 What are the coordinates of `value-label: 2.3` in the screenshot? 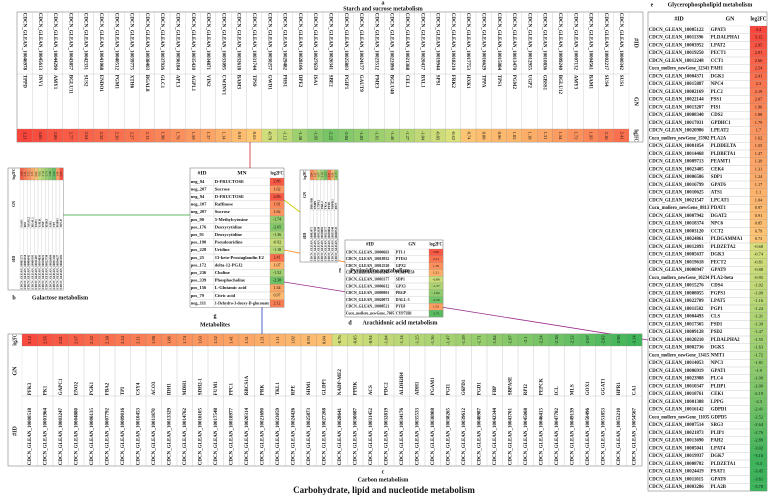 It's located at (758, 83).